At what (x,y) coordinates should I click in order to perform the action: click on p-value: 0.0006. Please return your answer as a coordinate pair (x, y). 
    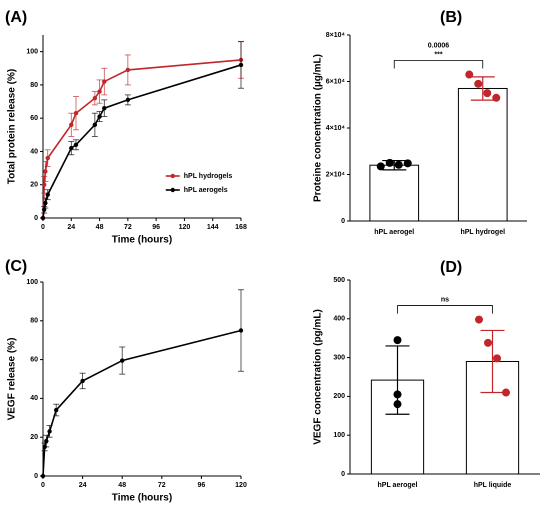
    Looking at the image, I should click on (439, 45).